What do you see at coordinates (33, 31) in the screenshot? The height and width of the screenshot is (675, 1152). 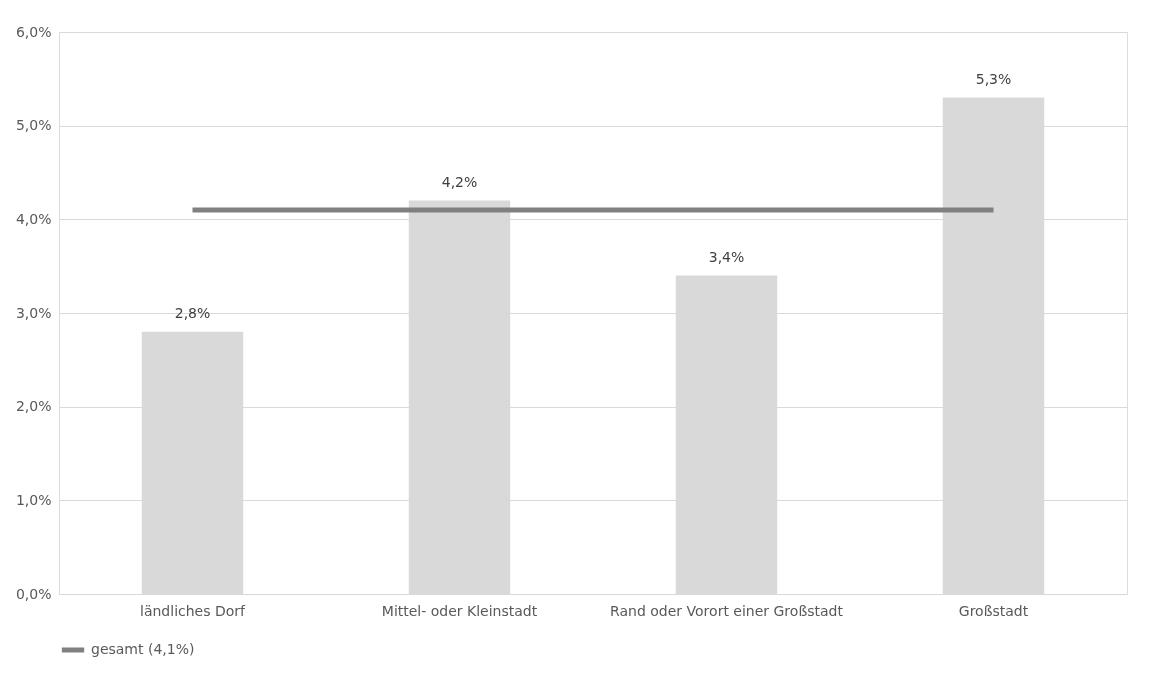 I see `y-tick-label: 6,0%` at bounding box center [33, 31].